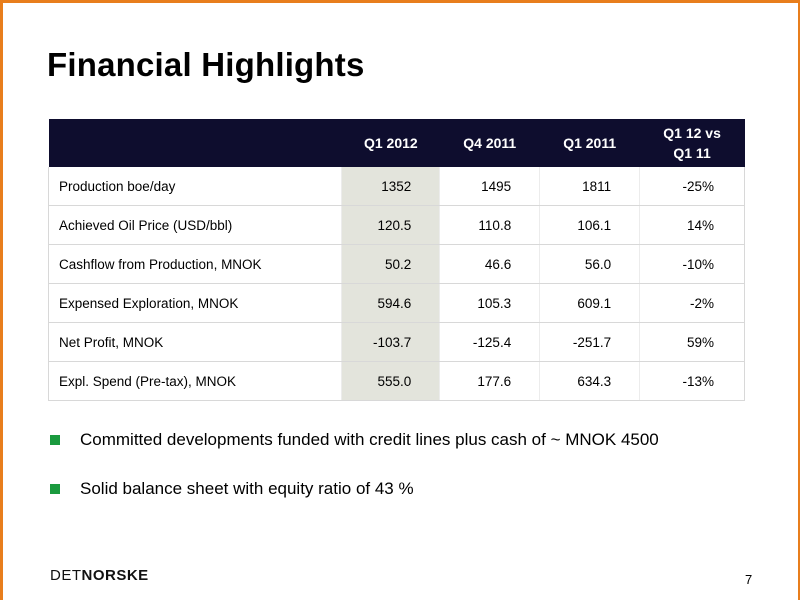  What do you see at coordinates (390, 143) in the screenshot?
I see `header-q1-2012: Q1 2012` at bounding box center [390, 143].